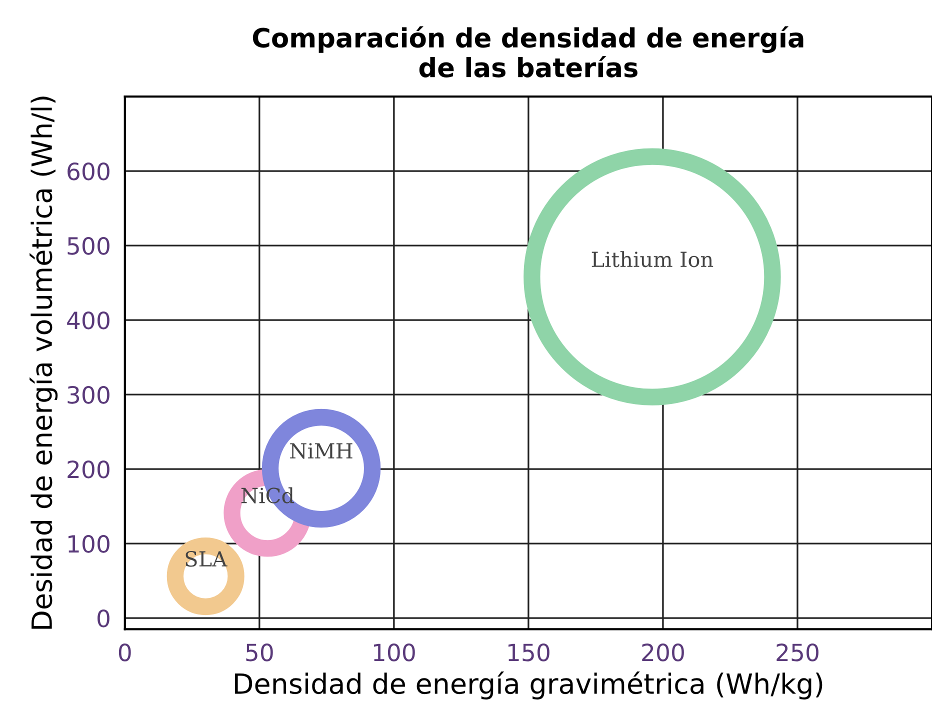 The height and width of the screenshot is (715, 932). What do you see at coordinates (89, 543) in the screenshot?
I see `y-tick-label: 100` at bounding box center [89, 543].